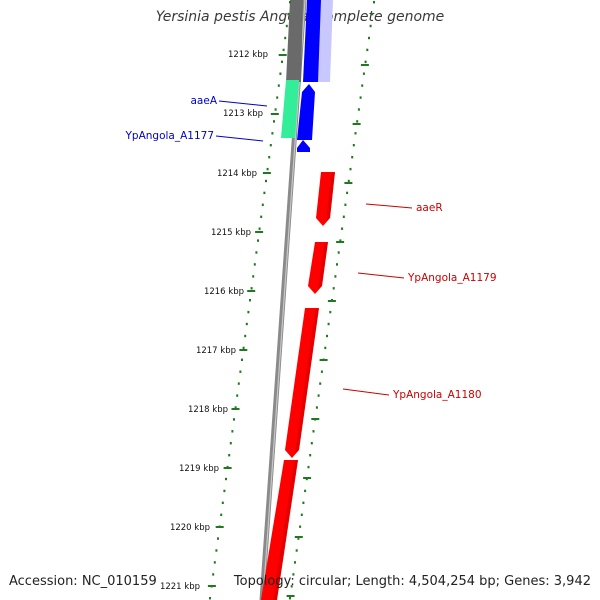 The width and height of the screenshot is (600, 600). I want to click on ruler-left-track, so click(250, 300).